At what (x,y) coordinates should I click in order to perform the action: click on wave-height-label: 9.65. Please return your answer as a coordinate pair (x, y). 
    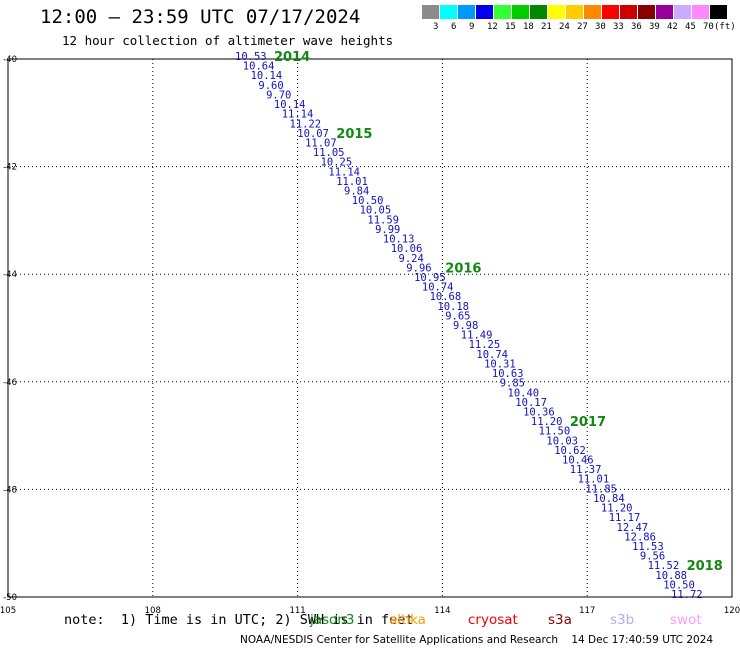
    Looking at the image, I should click on (457, 316).